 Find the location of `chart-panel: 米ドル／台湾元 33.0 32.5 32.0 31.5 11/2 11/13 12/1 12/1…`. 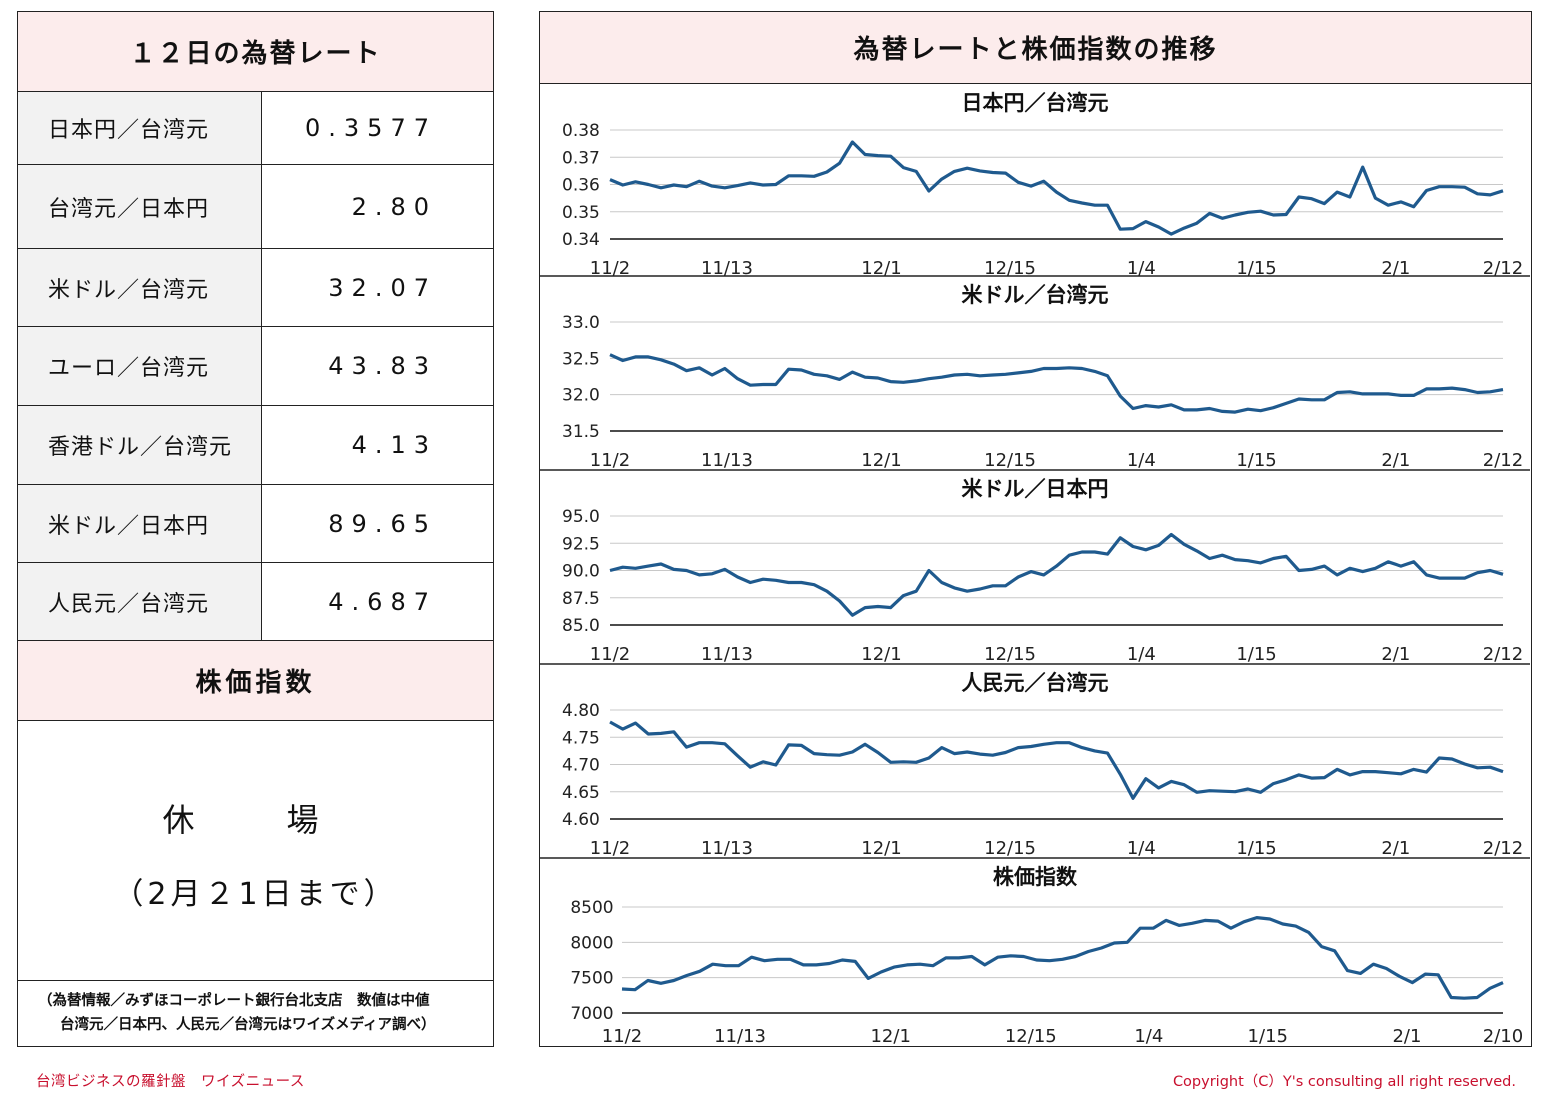

chart-panel: 米ドル／台湾元 33.0 32.5 32.0 31.5 11/2 11/13 12/1 12/1… is located at coordinates (1035, 373).